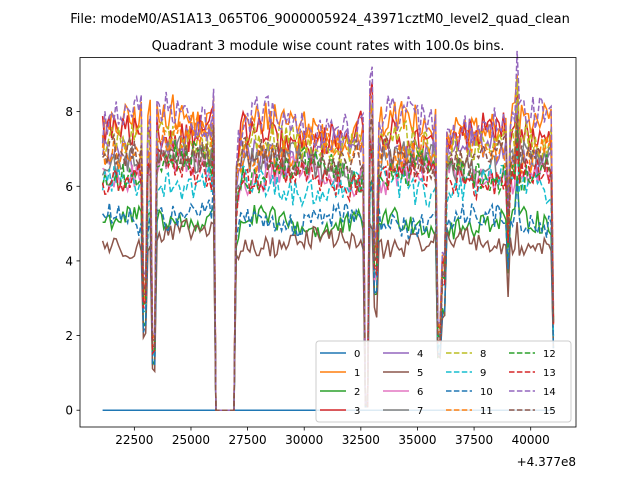 The width and height of the screenshot is (640, 480). What do you see at coordinates (549, 392) in the screenshot?
I see `legend-label: 14` at bounding box center [549, 392].